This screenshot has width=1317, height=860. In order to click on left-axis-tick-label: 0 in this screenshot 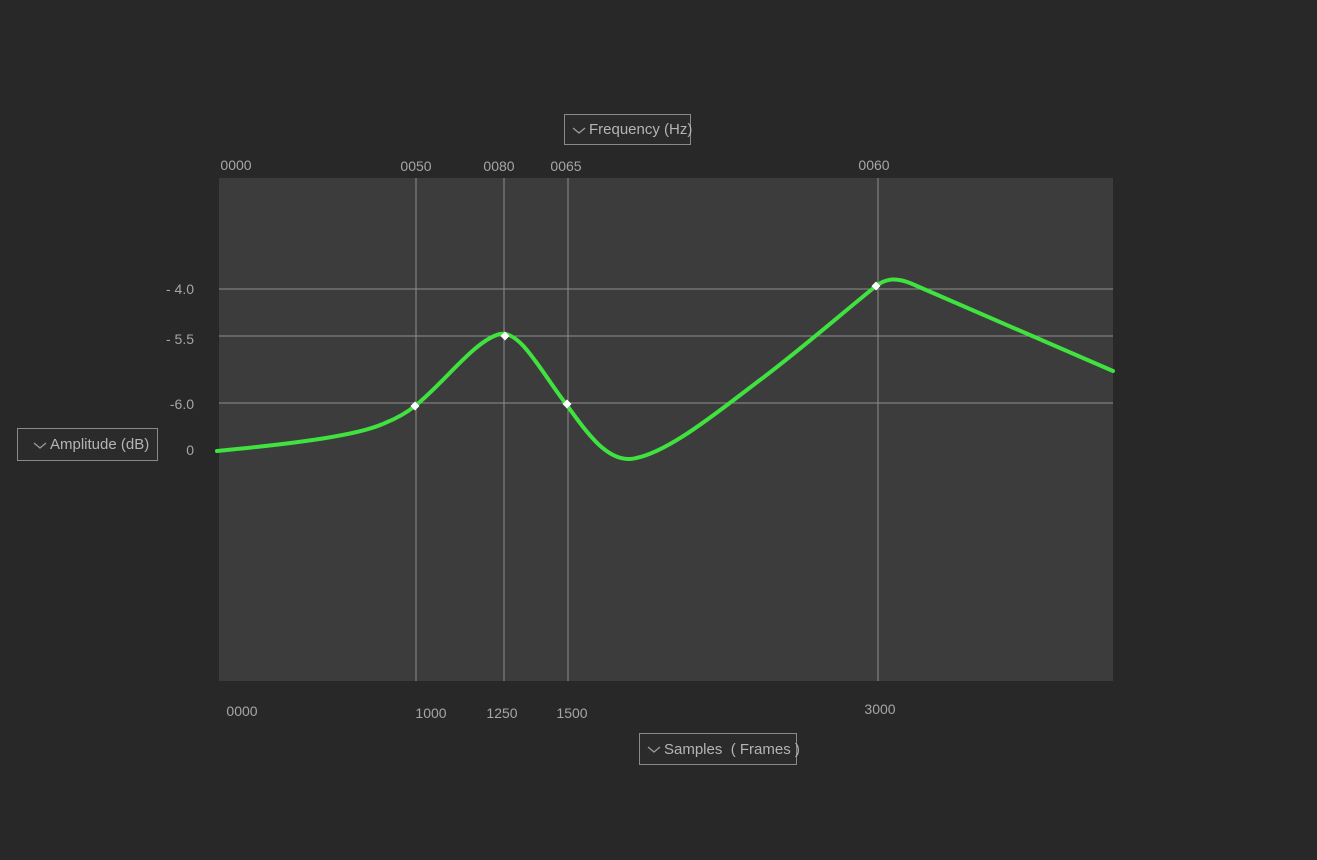, I will do `click(190, 450)`.